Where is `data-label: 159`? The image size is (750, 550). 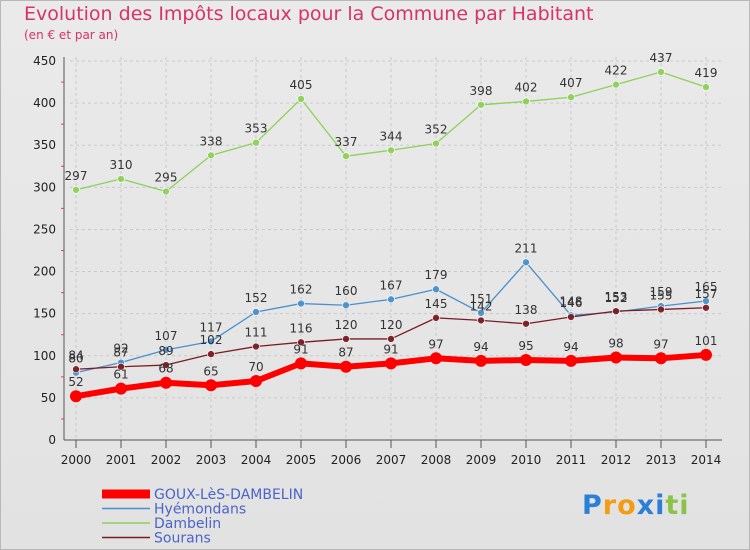
data-label: 159 is located at coordinates (661, 292).